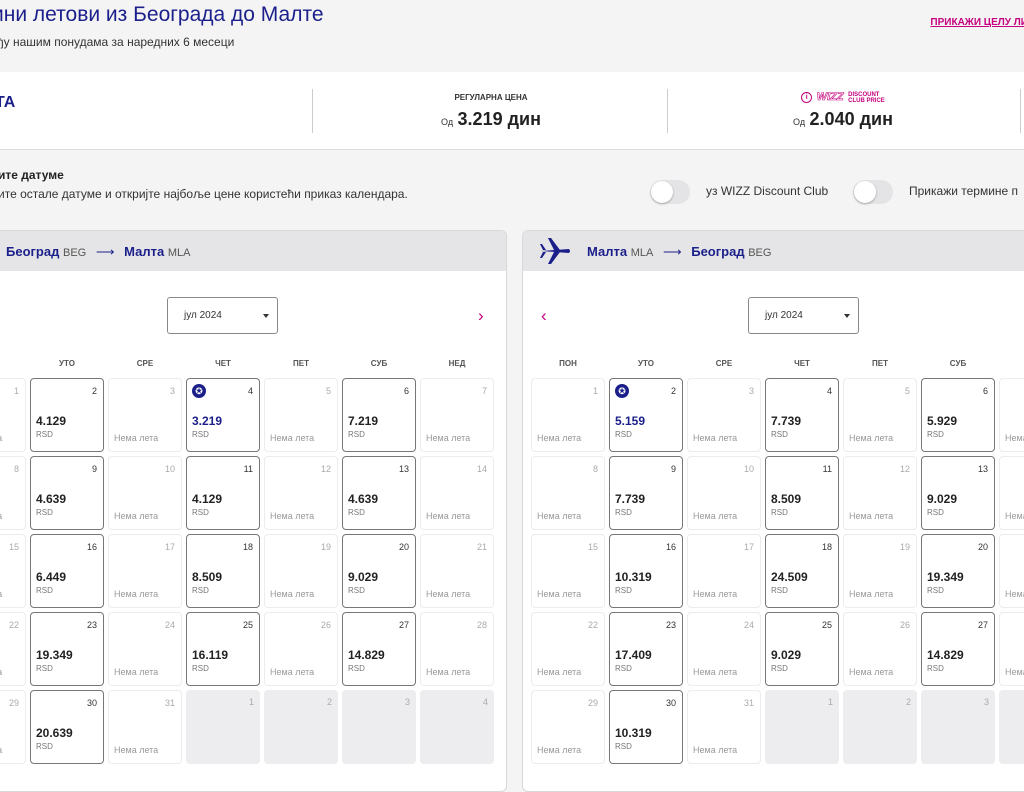  I want to click on calendar-day-available: 9 4.639 RSD, so click(67, 493).